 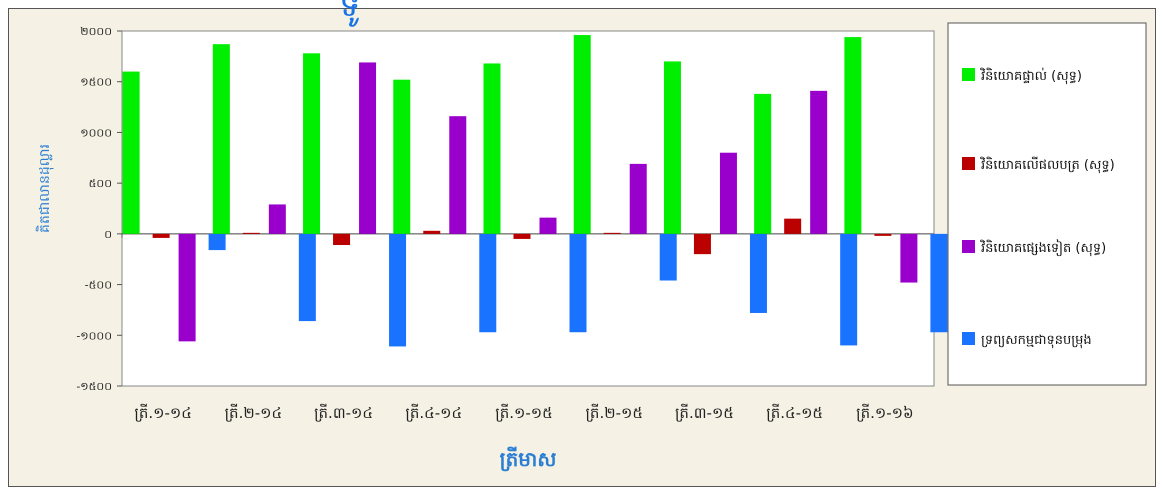 What do you see at coordinates (614, 412) in the screenshot?
I see `x-tick-label: ត្រី.២-១៥` at bounding box center [614, 412].